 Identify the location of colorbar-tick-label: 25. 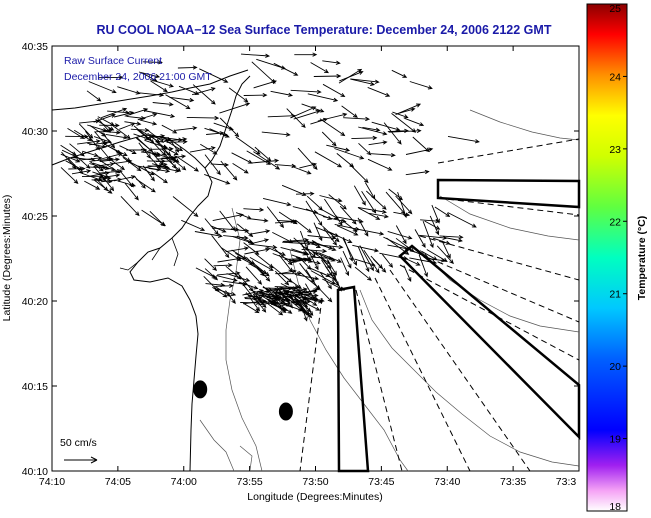
(615, 9).